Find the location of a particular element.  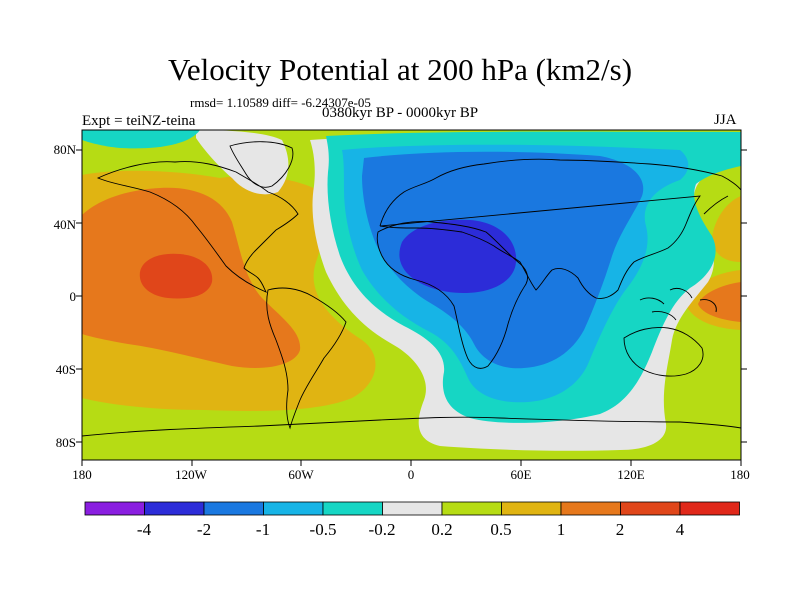

colorbar-label: 0.5 is located at coordinates (501, 529).